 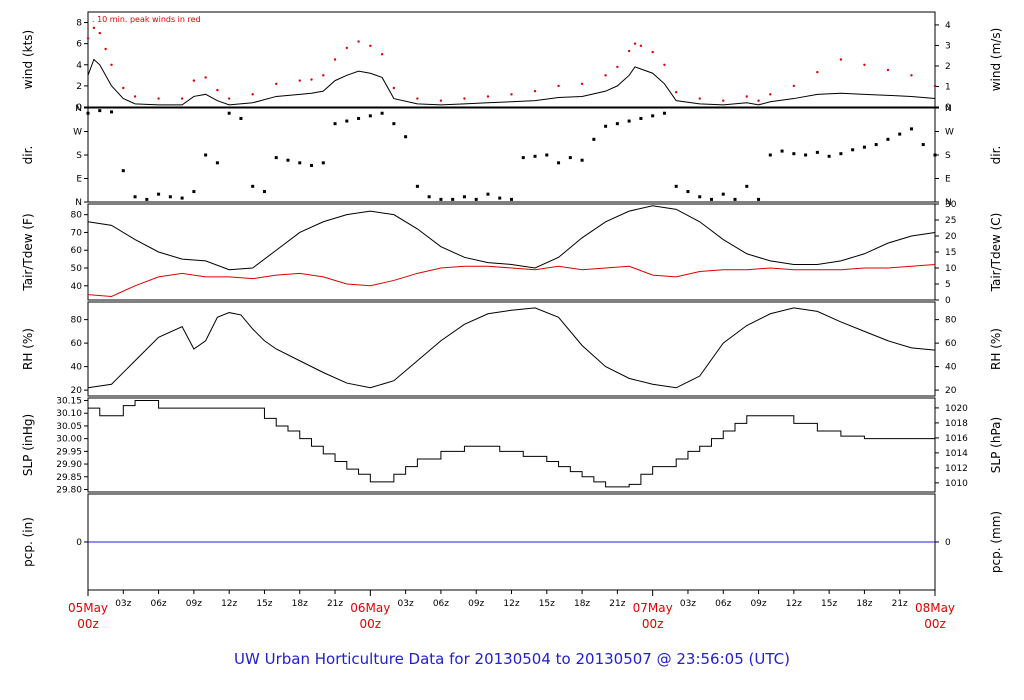 What do you see at coordinates (77, 251) in the screenshot?
I see `left-tick-label-temp: 60` at bounding box center [77, 251].